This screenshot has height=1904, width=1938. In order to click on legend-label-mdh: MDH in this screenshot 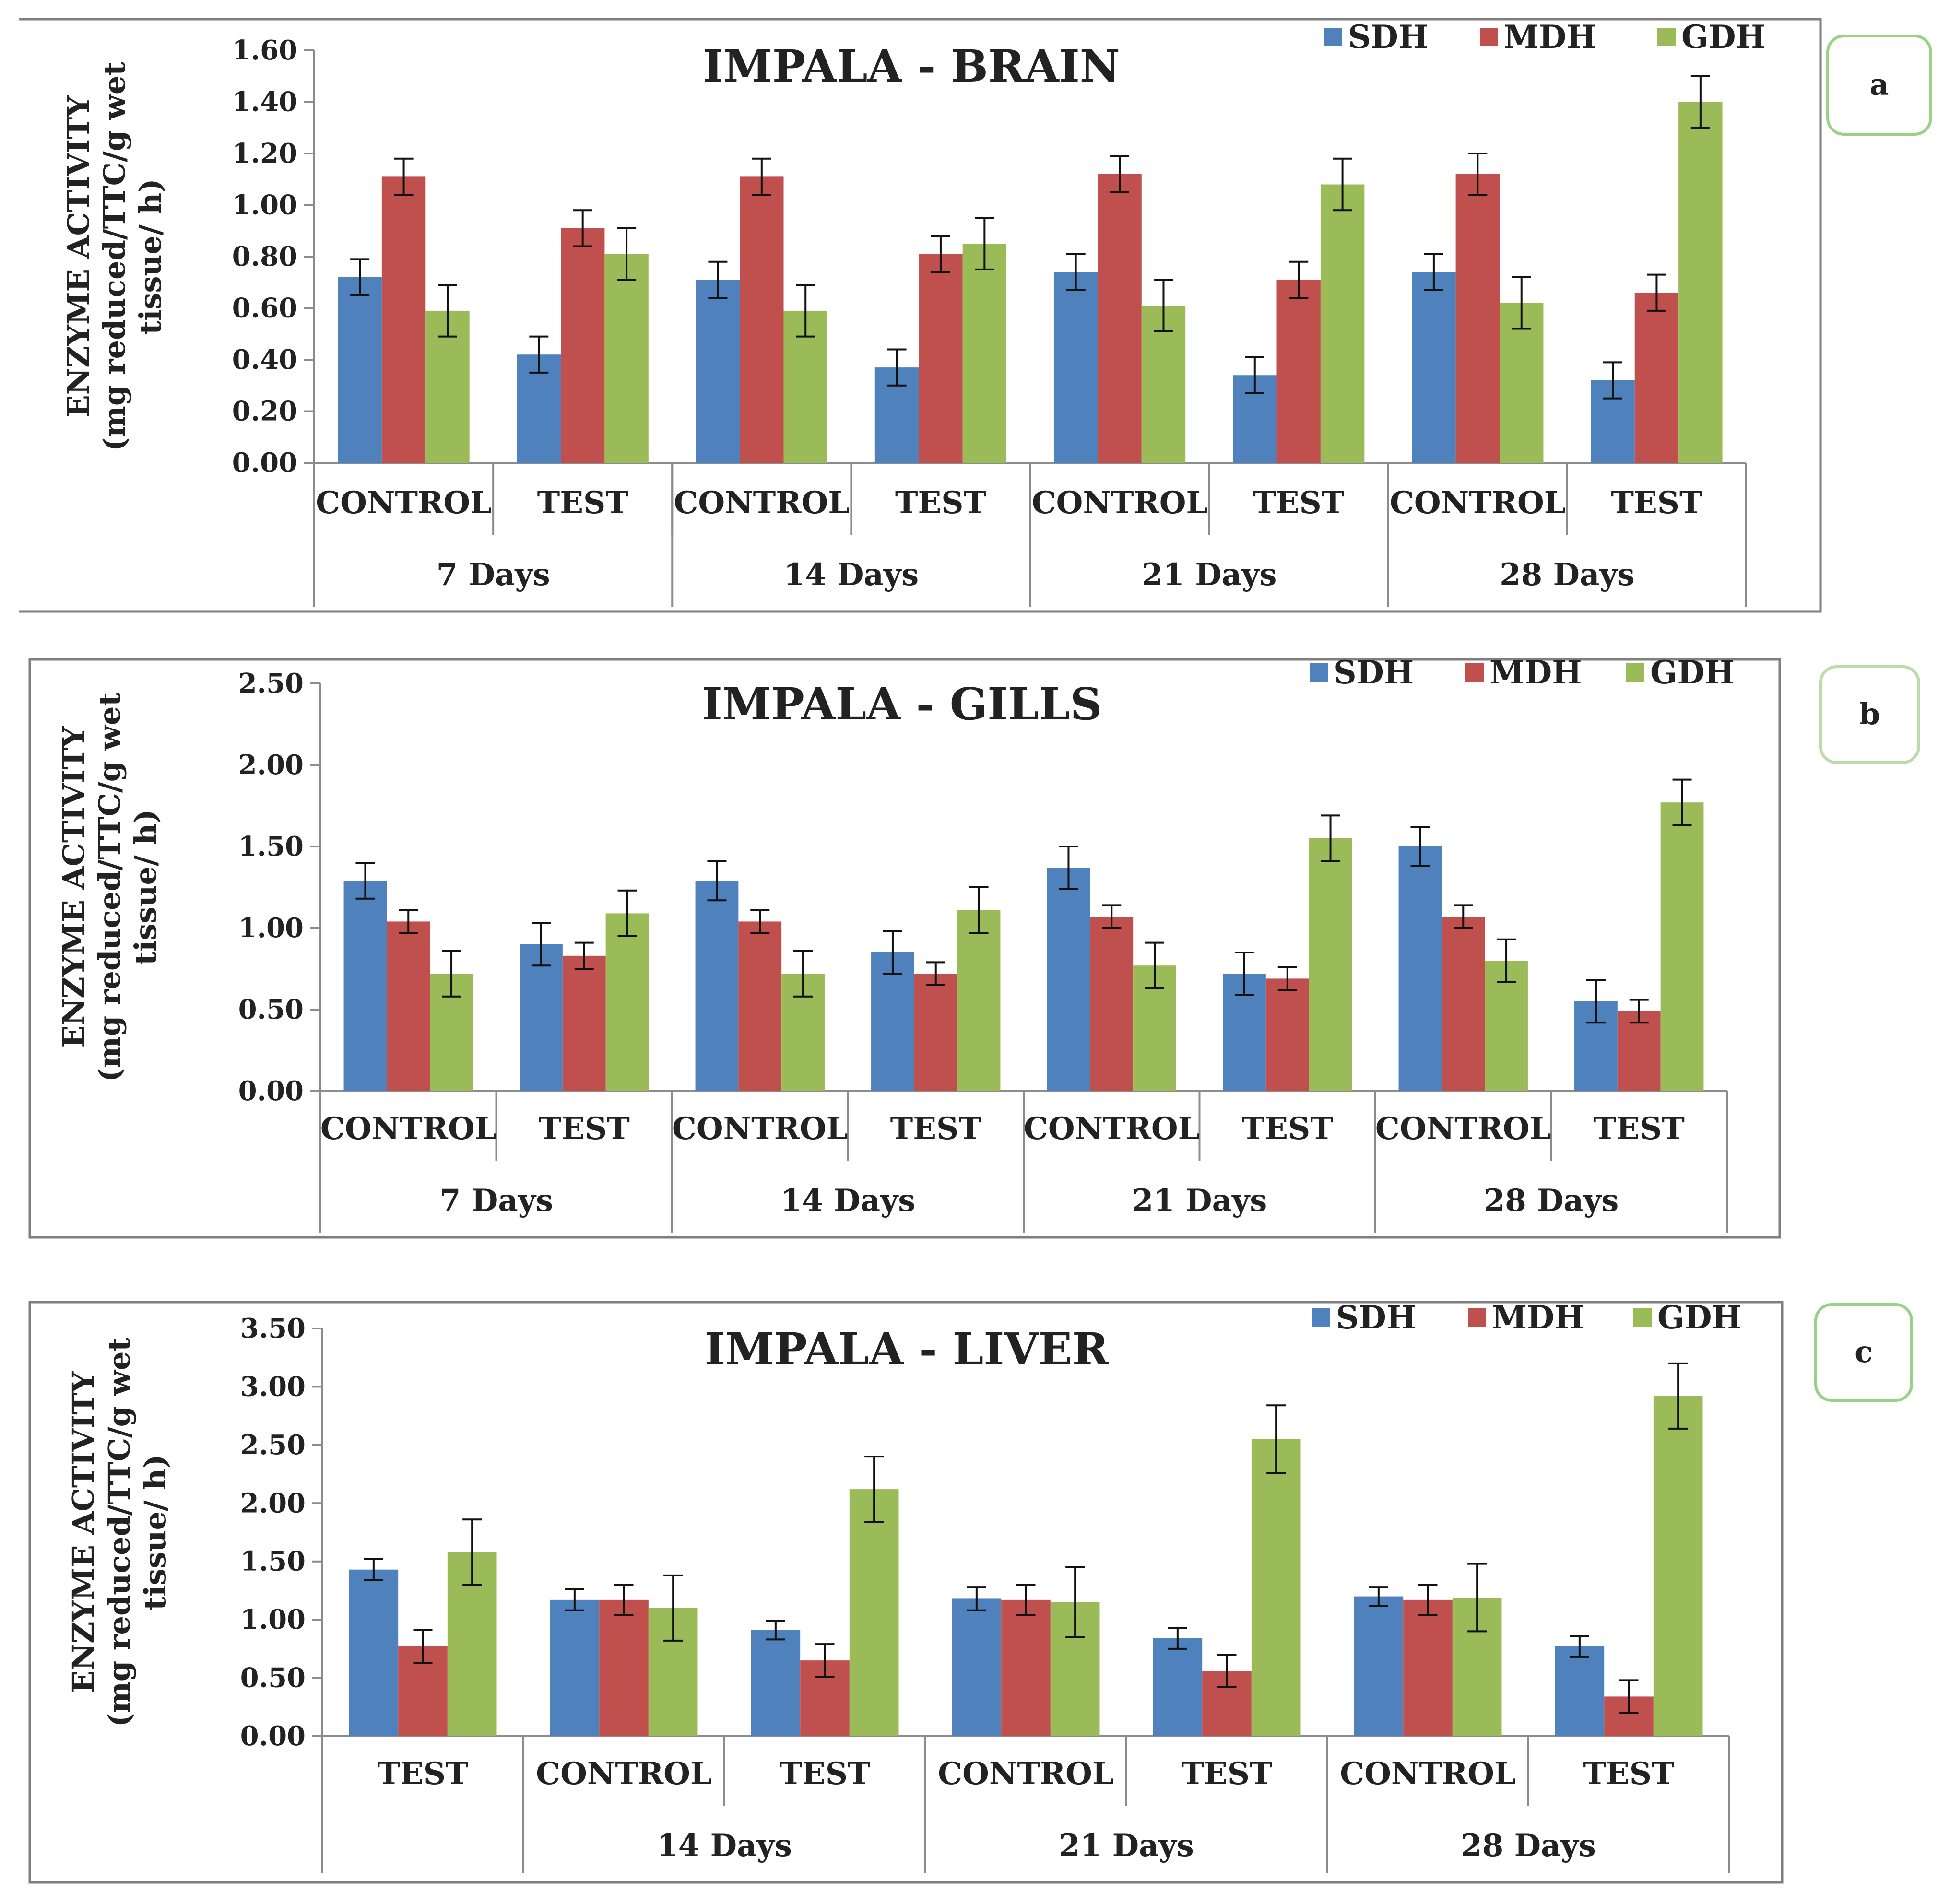, I will do `click(1550, 37)`.